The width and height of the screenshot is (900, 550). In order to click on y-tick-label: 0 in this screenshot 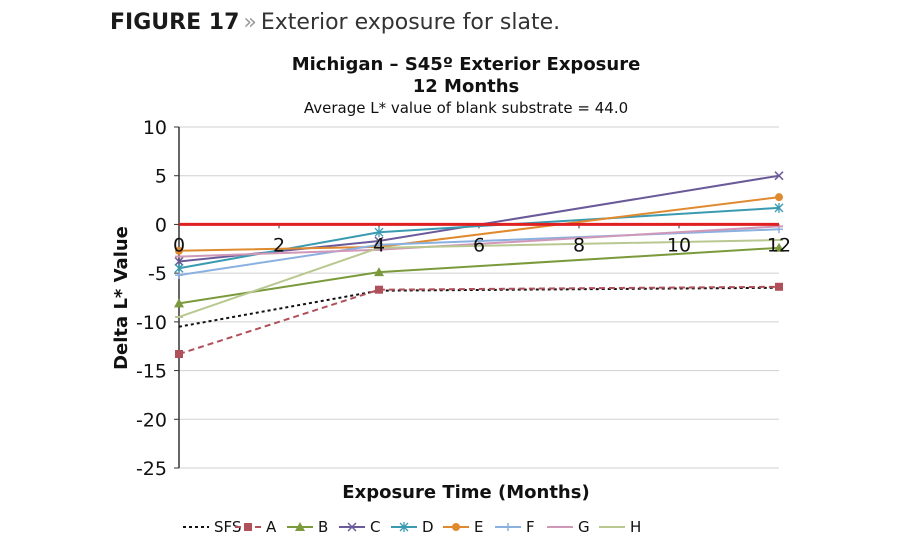, I will do `click(161, 225)`.